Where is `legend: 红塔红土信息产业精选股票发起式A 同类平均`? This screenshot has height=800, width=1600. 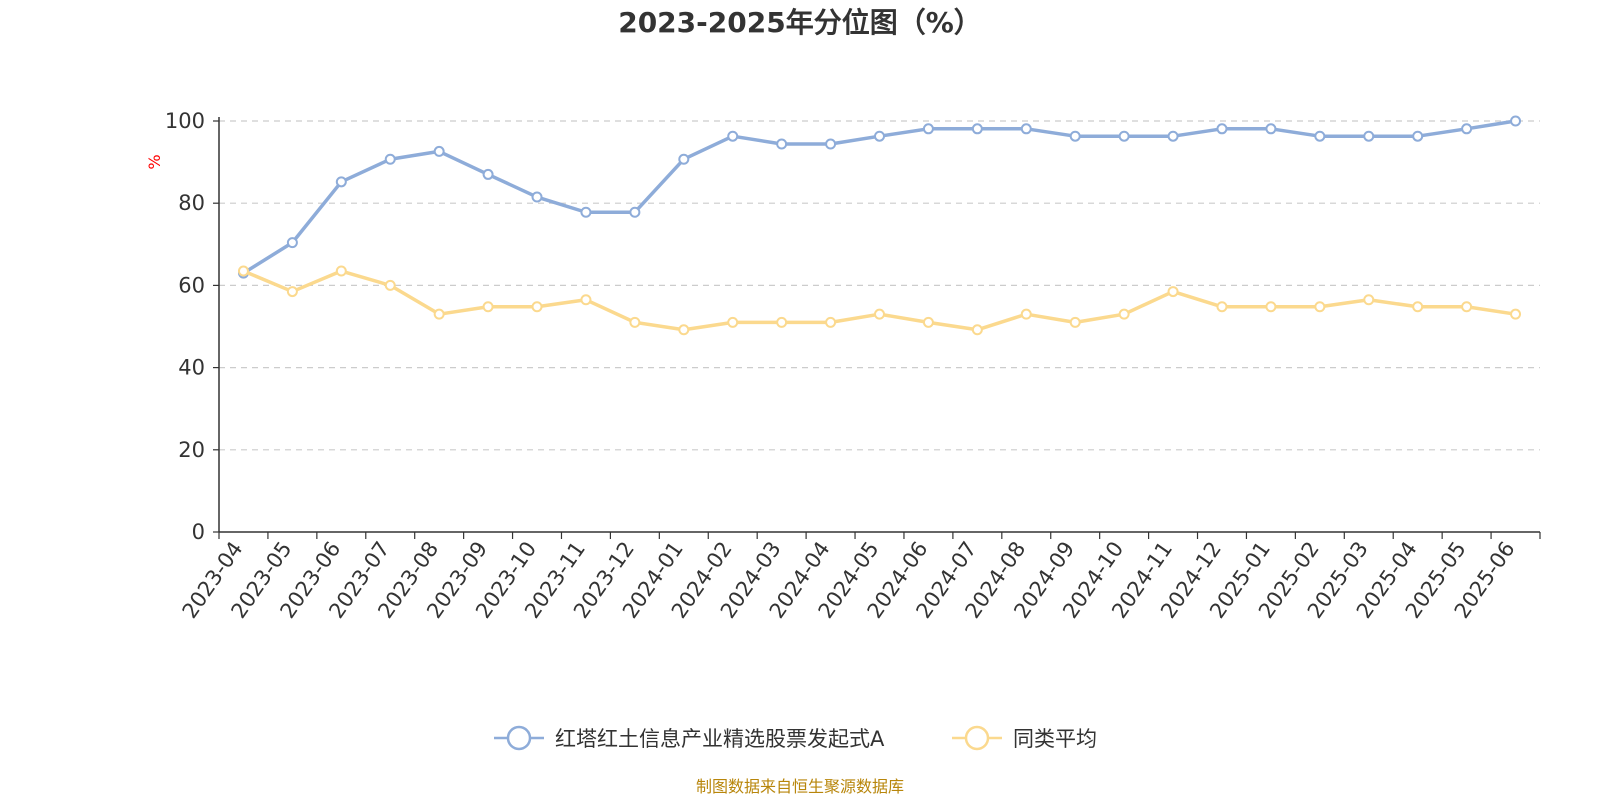
legend: 红塔红土信息产业精选股票发起式A 同类平均 is located at coordinates (795, 738).